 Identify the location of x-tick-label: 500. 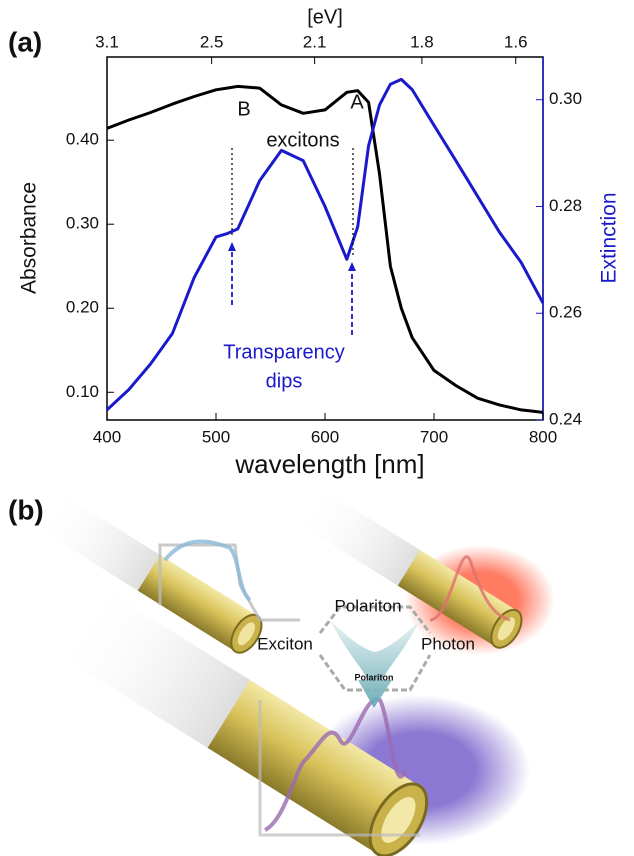
(216, 436).